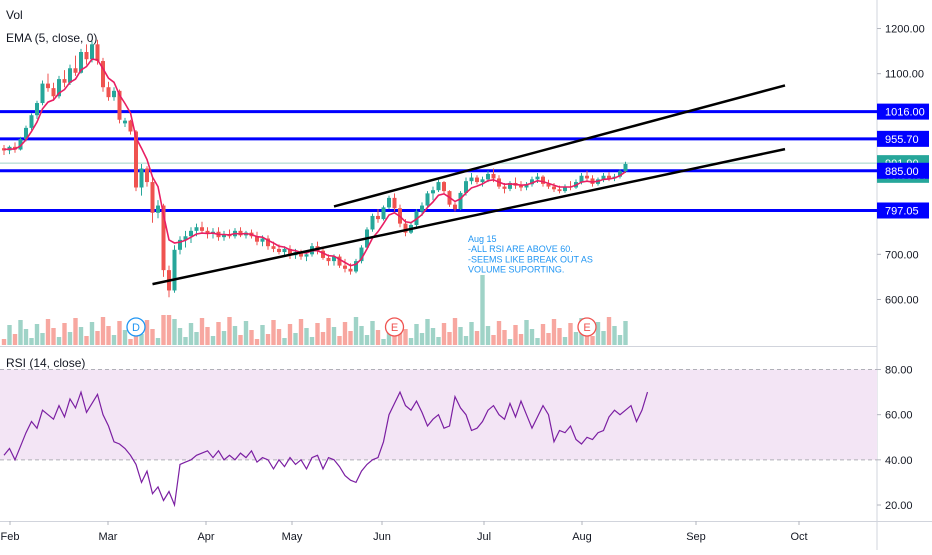  Describe the element at coordinates (136, 327) in the screenshot. I see `event-marker` at that location.